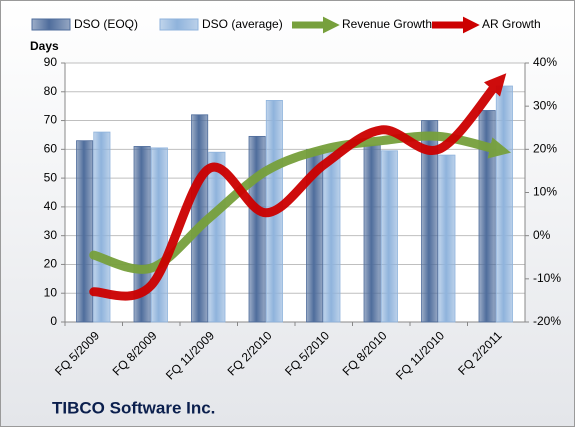 Image resolution: width=575 pixels, height=427 pixels. I want to click on chart-title: TIBCO Software Inc., so click(133, 407).